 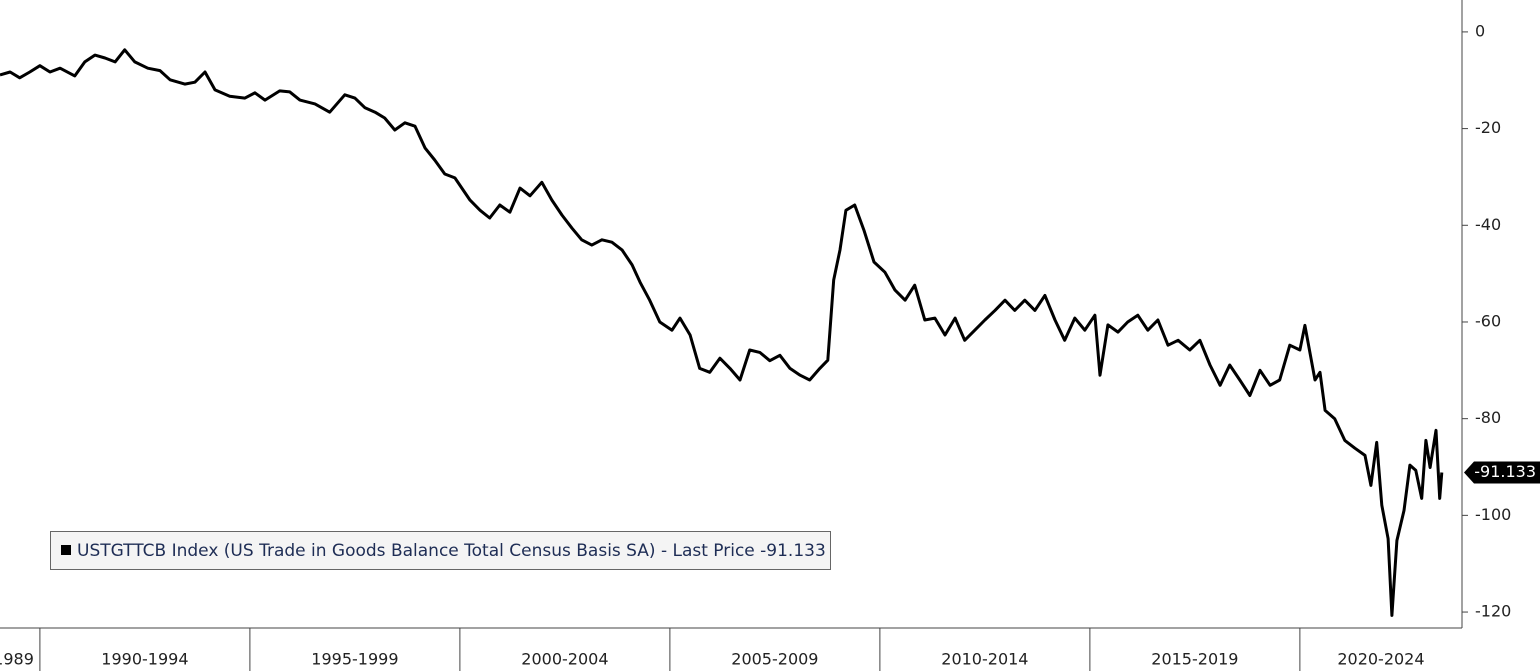 I want to click on x-tick-label: 2005-2009, so click(x=774, y=659).